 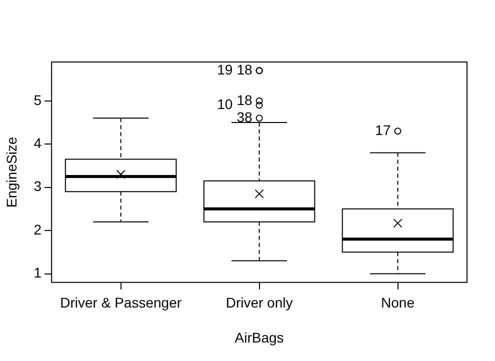 I want to click on y-axis-title: EngineSize, so click(x=11, y=172).